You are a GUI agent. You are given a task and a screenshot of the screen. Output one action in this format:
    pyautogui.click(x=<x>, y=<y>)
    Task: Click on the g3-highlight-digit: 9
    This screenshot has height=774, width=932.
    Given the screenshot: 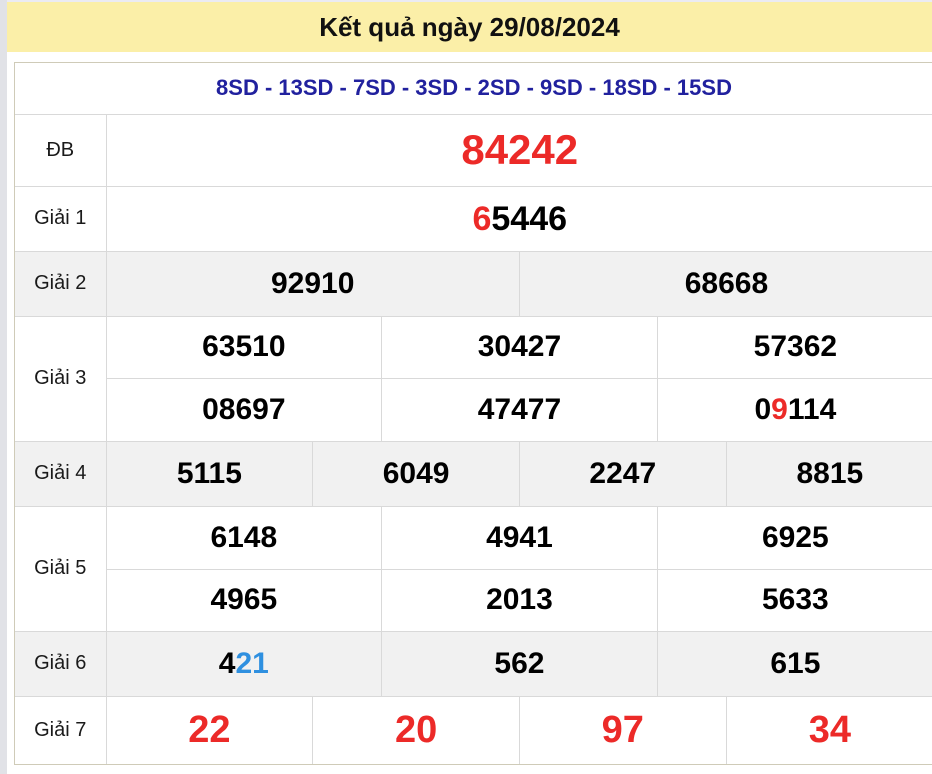 What is the action you would take?
    pyautogui.click(x=779, y=409)
    